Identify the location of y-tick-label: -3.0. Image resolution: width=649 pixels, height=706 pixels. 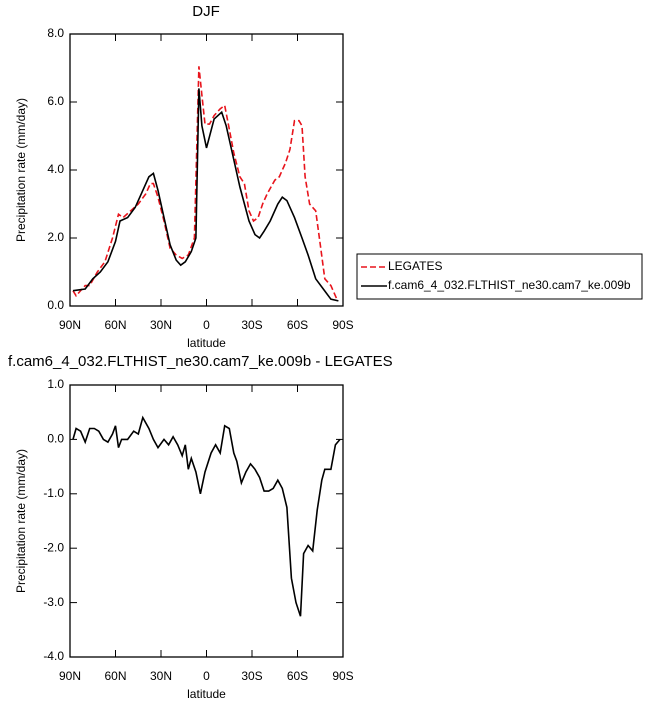
(53, 602).